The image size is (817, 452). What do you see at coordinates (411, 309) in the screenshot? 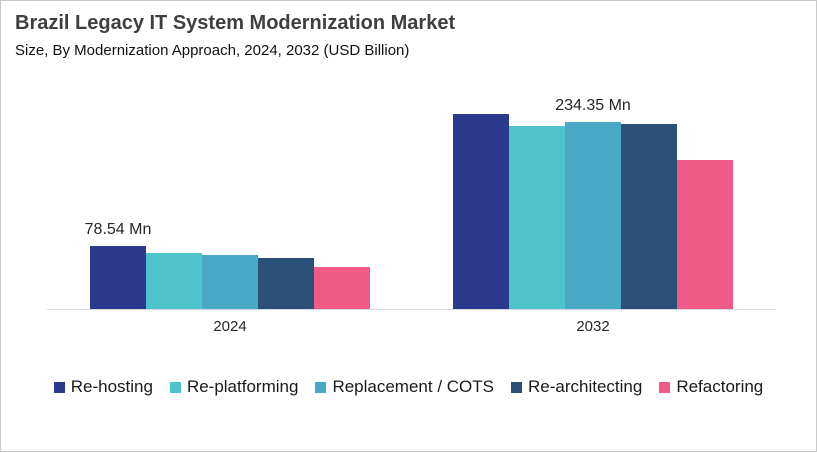
I see `x-axis-line` at bounding box center [411, 309].